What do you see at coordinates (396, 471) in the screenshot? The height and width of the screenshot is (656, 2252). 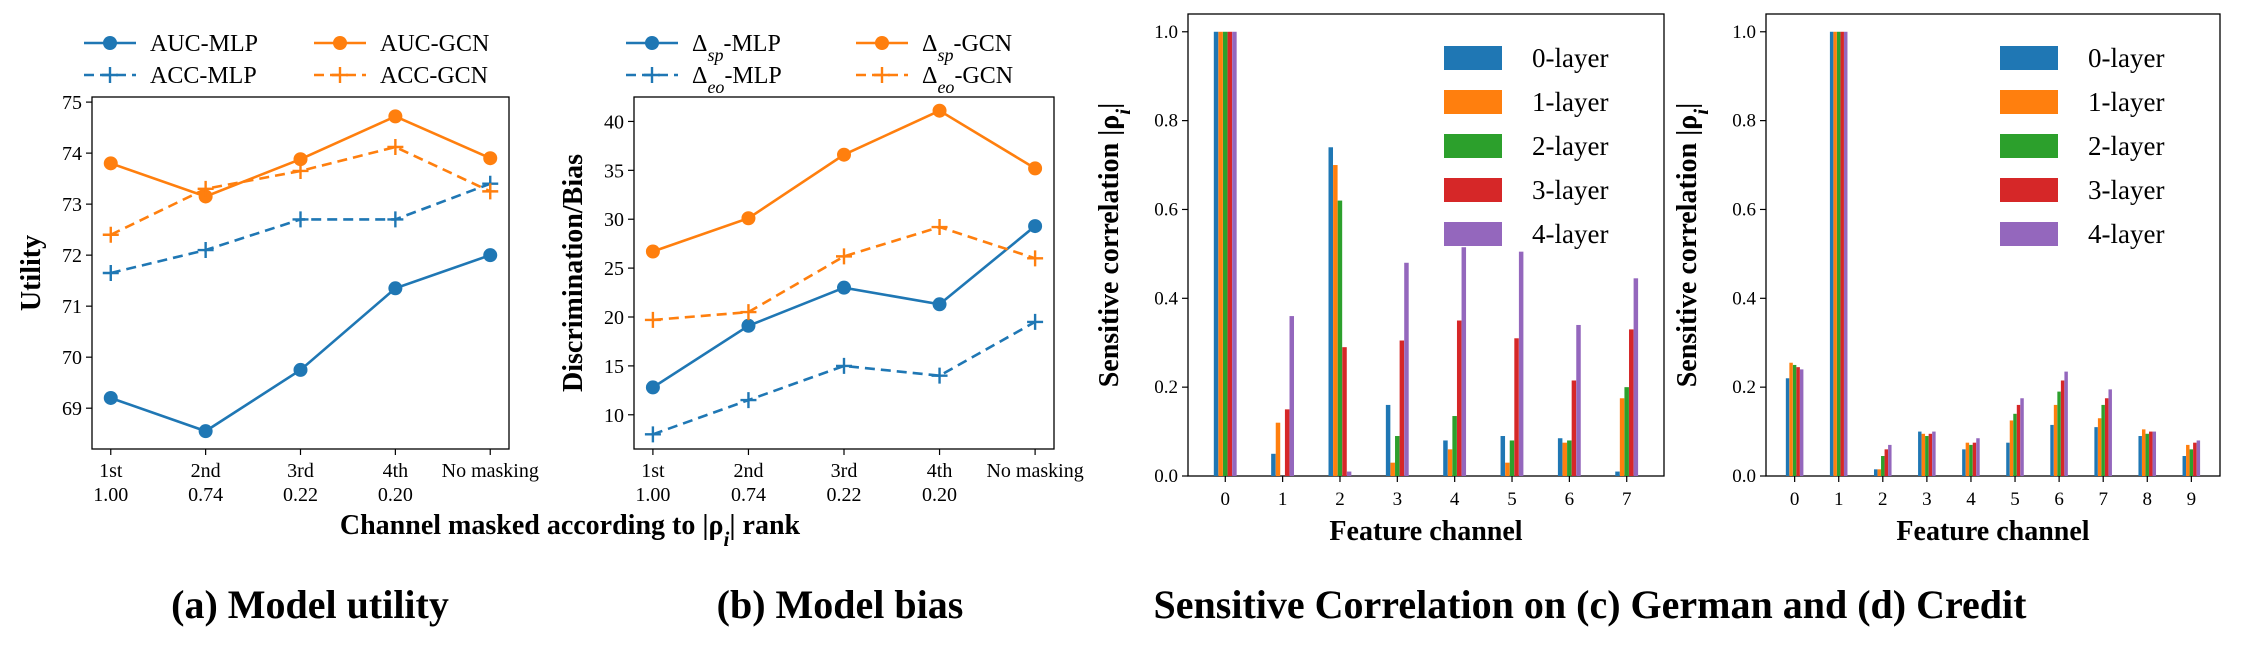 I see `x-tick-label: 4th` at bounding box center [396, 471].